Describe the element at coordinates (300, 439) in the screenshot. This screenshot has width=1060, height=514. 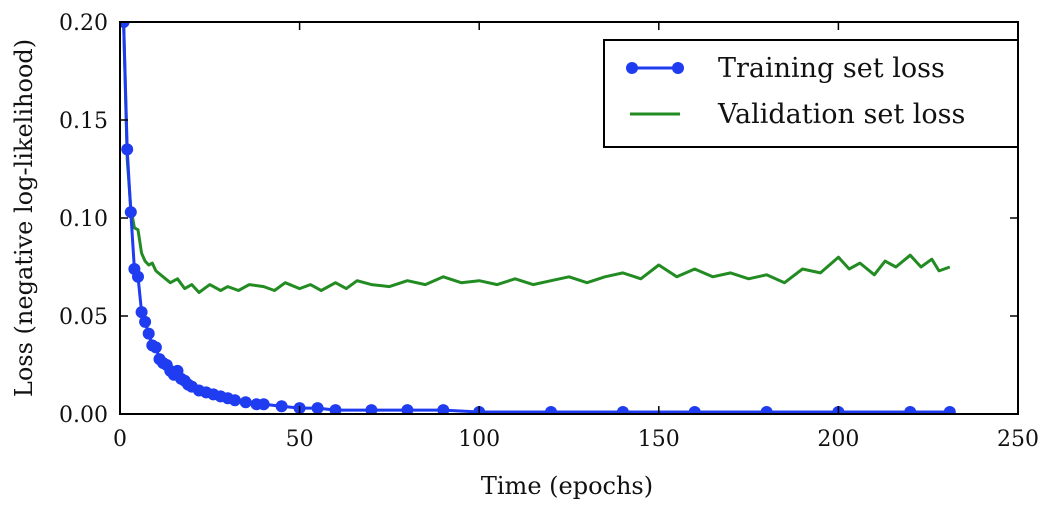
I see `x-tick-label: 50` at that location.